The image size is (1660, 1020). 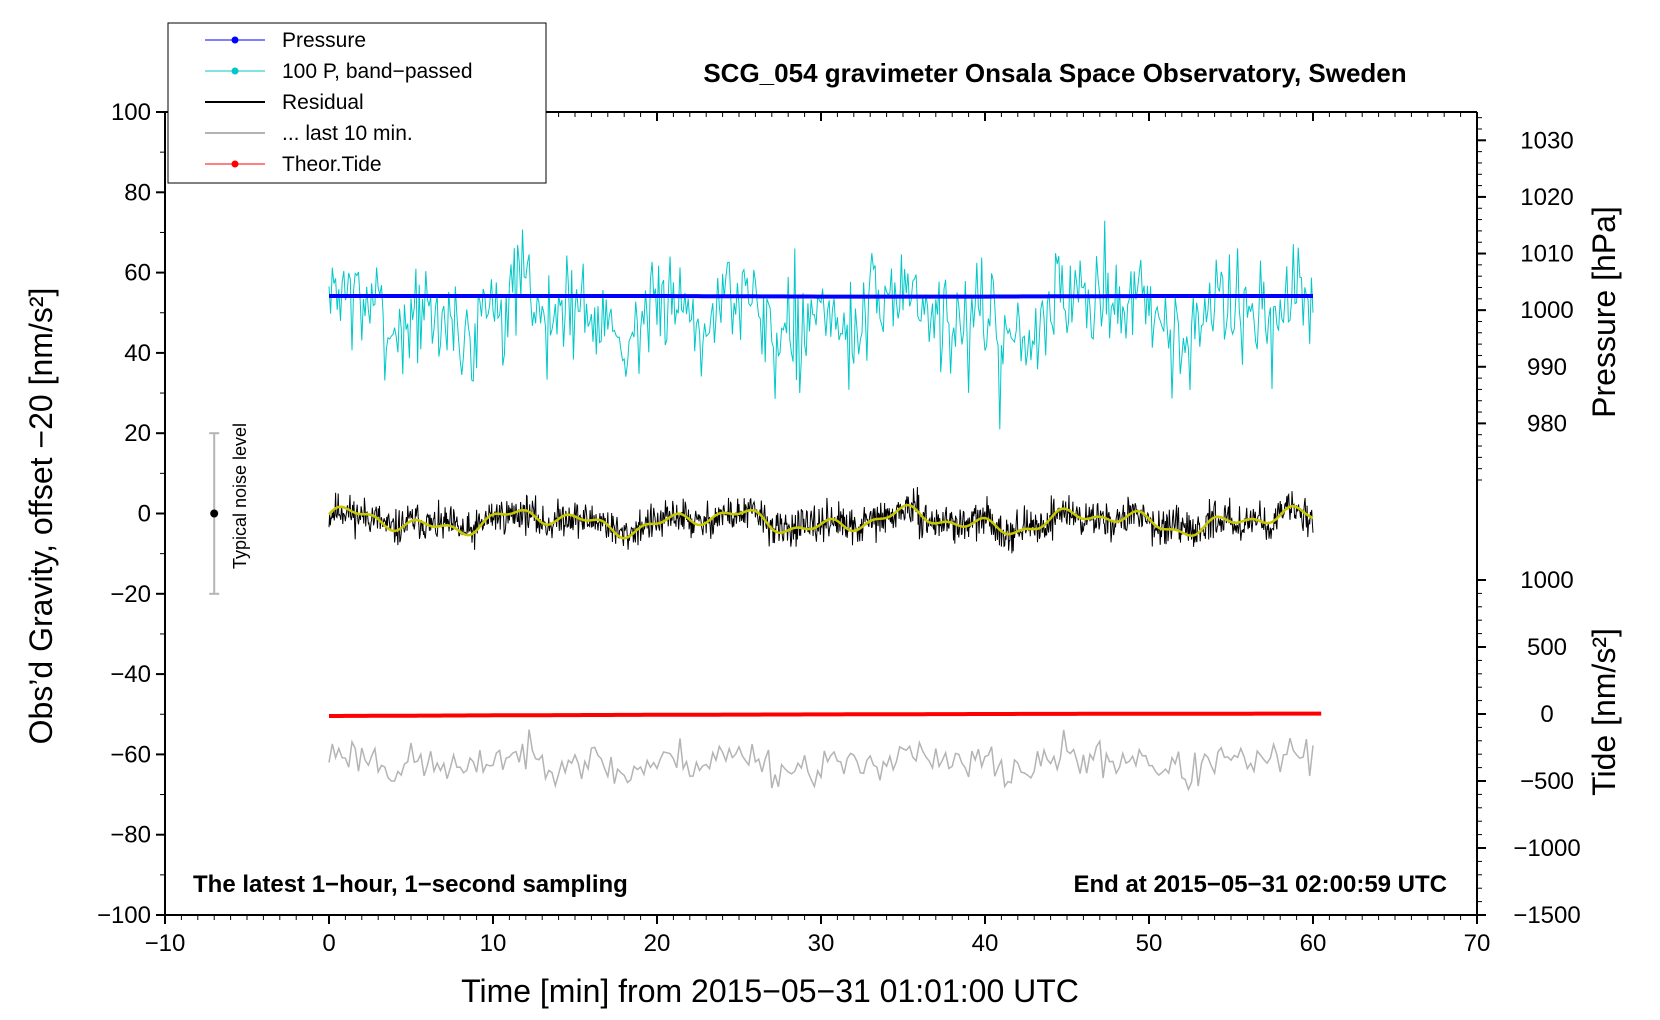 What do you see at coordinates (493, 943) in the screenshot?
I see `x-tick-label: 10` at bounding box center [493, 943].